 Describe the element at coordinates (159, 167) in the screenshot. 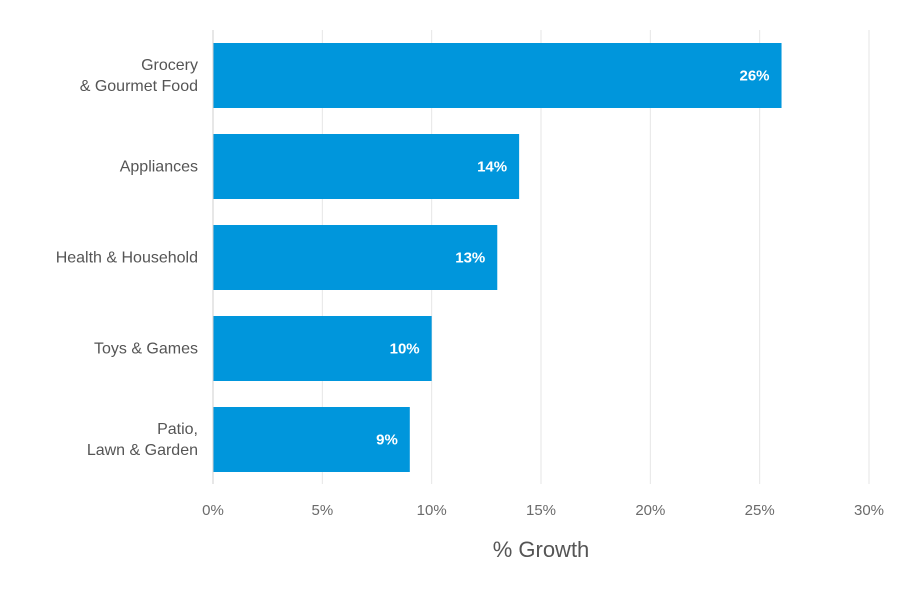

I see `category-label: Appliances` at that location.